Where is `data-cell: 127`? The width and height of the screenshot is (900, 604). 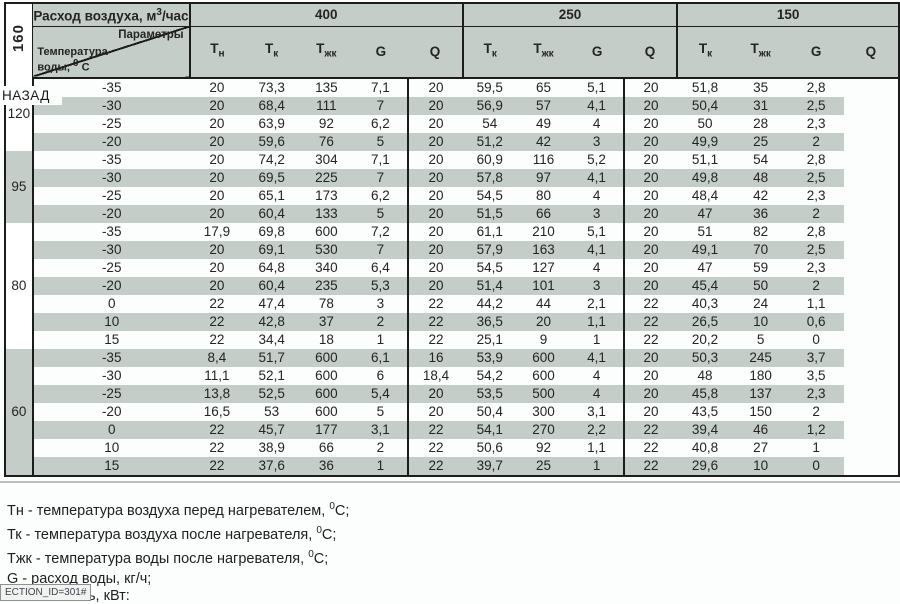
data-cell: 127 is located at coordinates (543, 267).